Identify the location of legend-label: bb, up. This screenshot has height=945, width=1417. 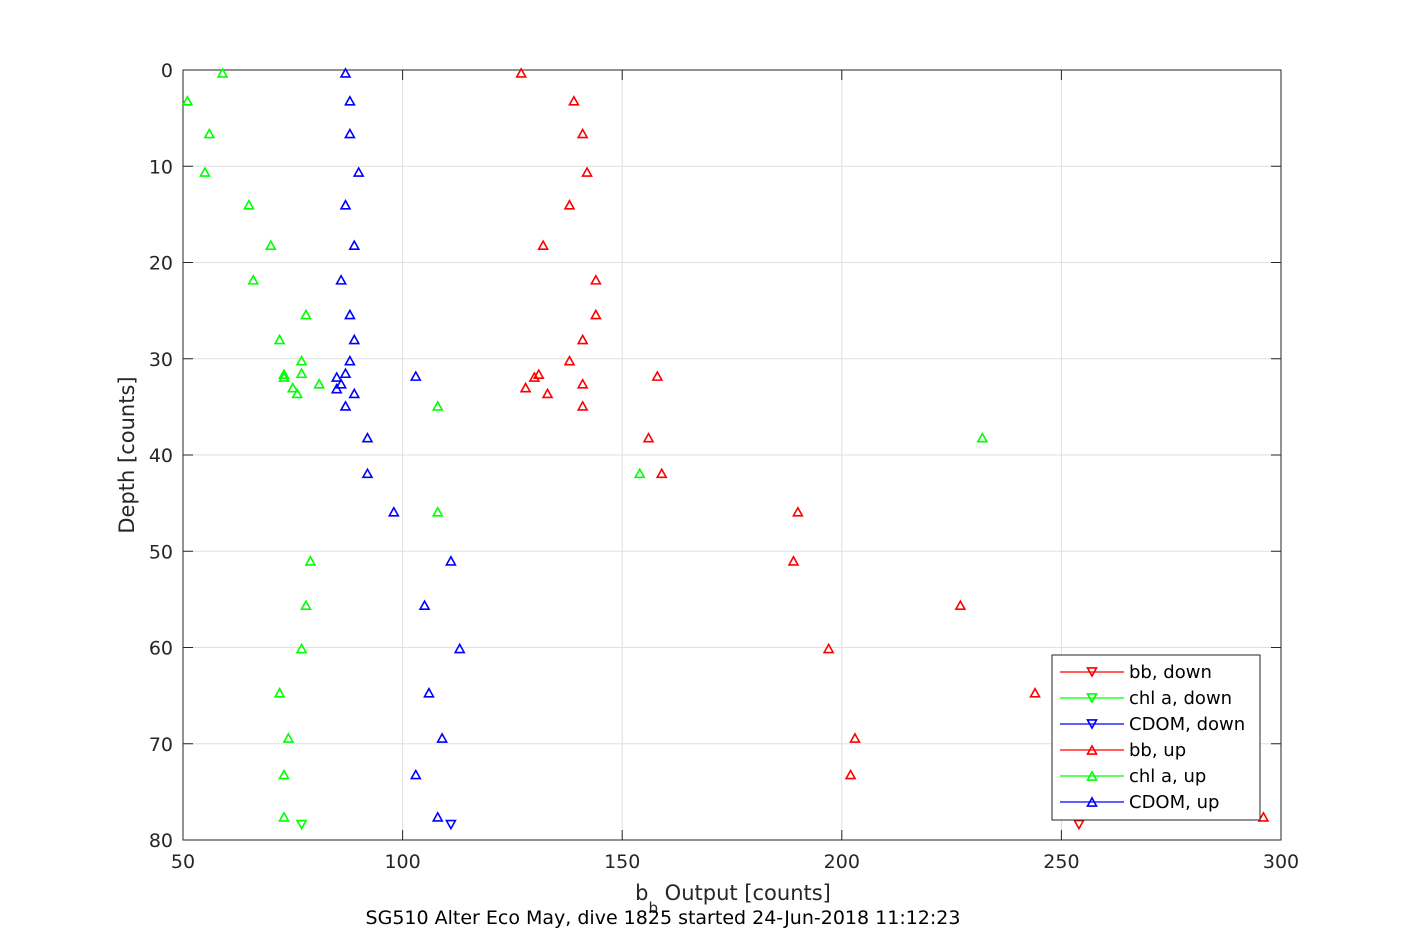
(1157, 750).